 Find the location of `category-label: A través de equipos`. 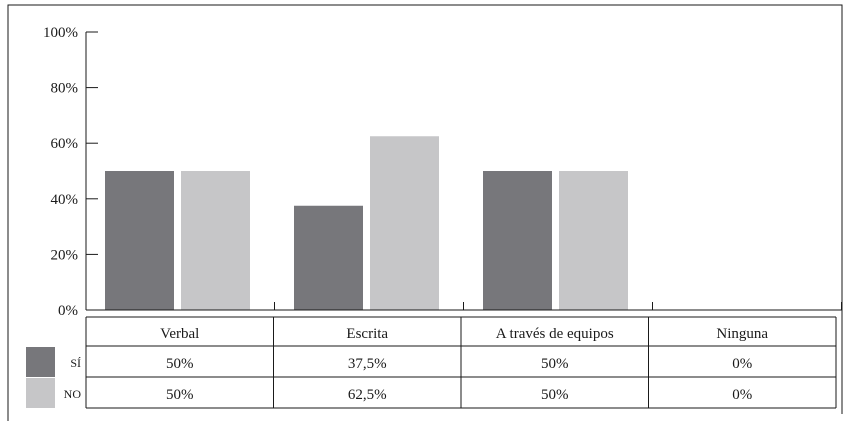

category-label: A través de equipos is located at coordinates (555, 334).